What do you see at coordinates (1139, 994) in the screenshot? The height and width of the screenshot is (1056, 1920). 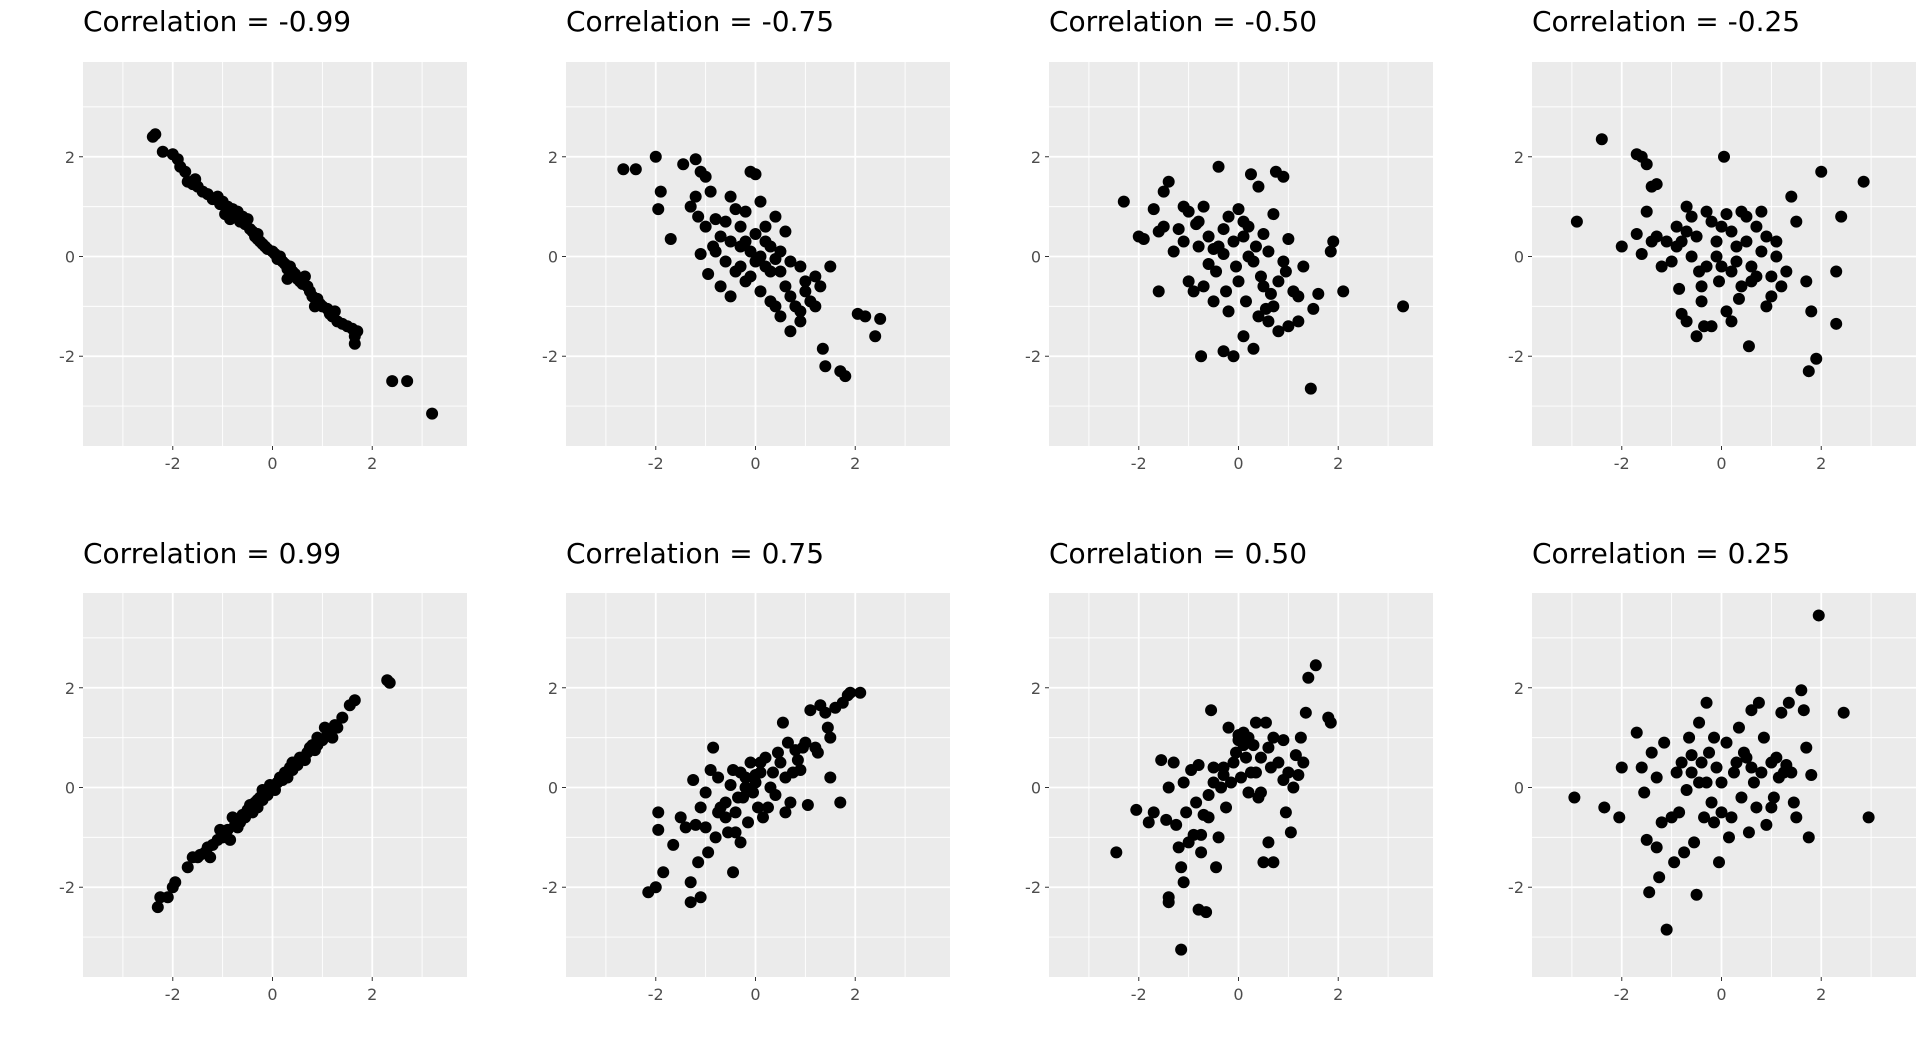 I see `x-tick-label: -2` at bounding box center [1139, 994].